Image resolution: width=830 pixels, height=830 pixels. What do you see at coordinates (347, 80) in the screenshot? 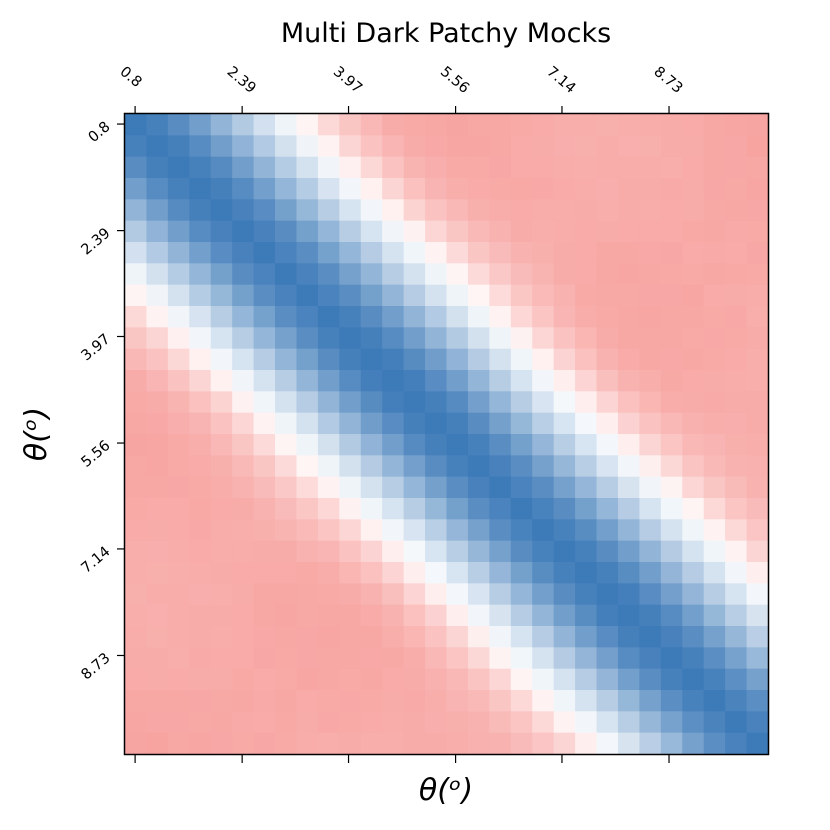
I see `x-tick-label: 3.97` at bounding box center [347, 80].